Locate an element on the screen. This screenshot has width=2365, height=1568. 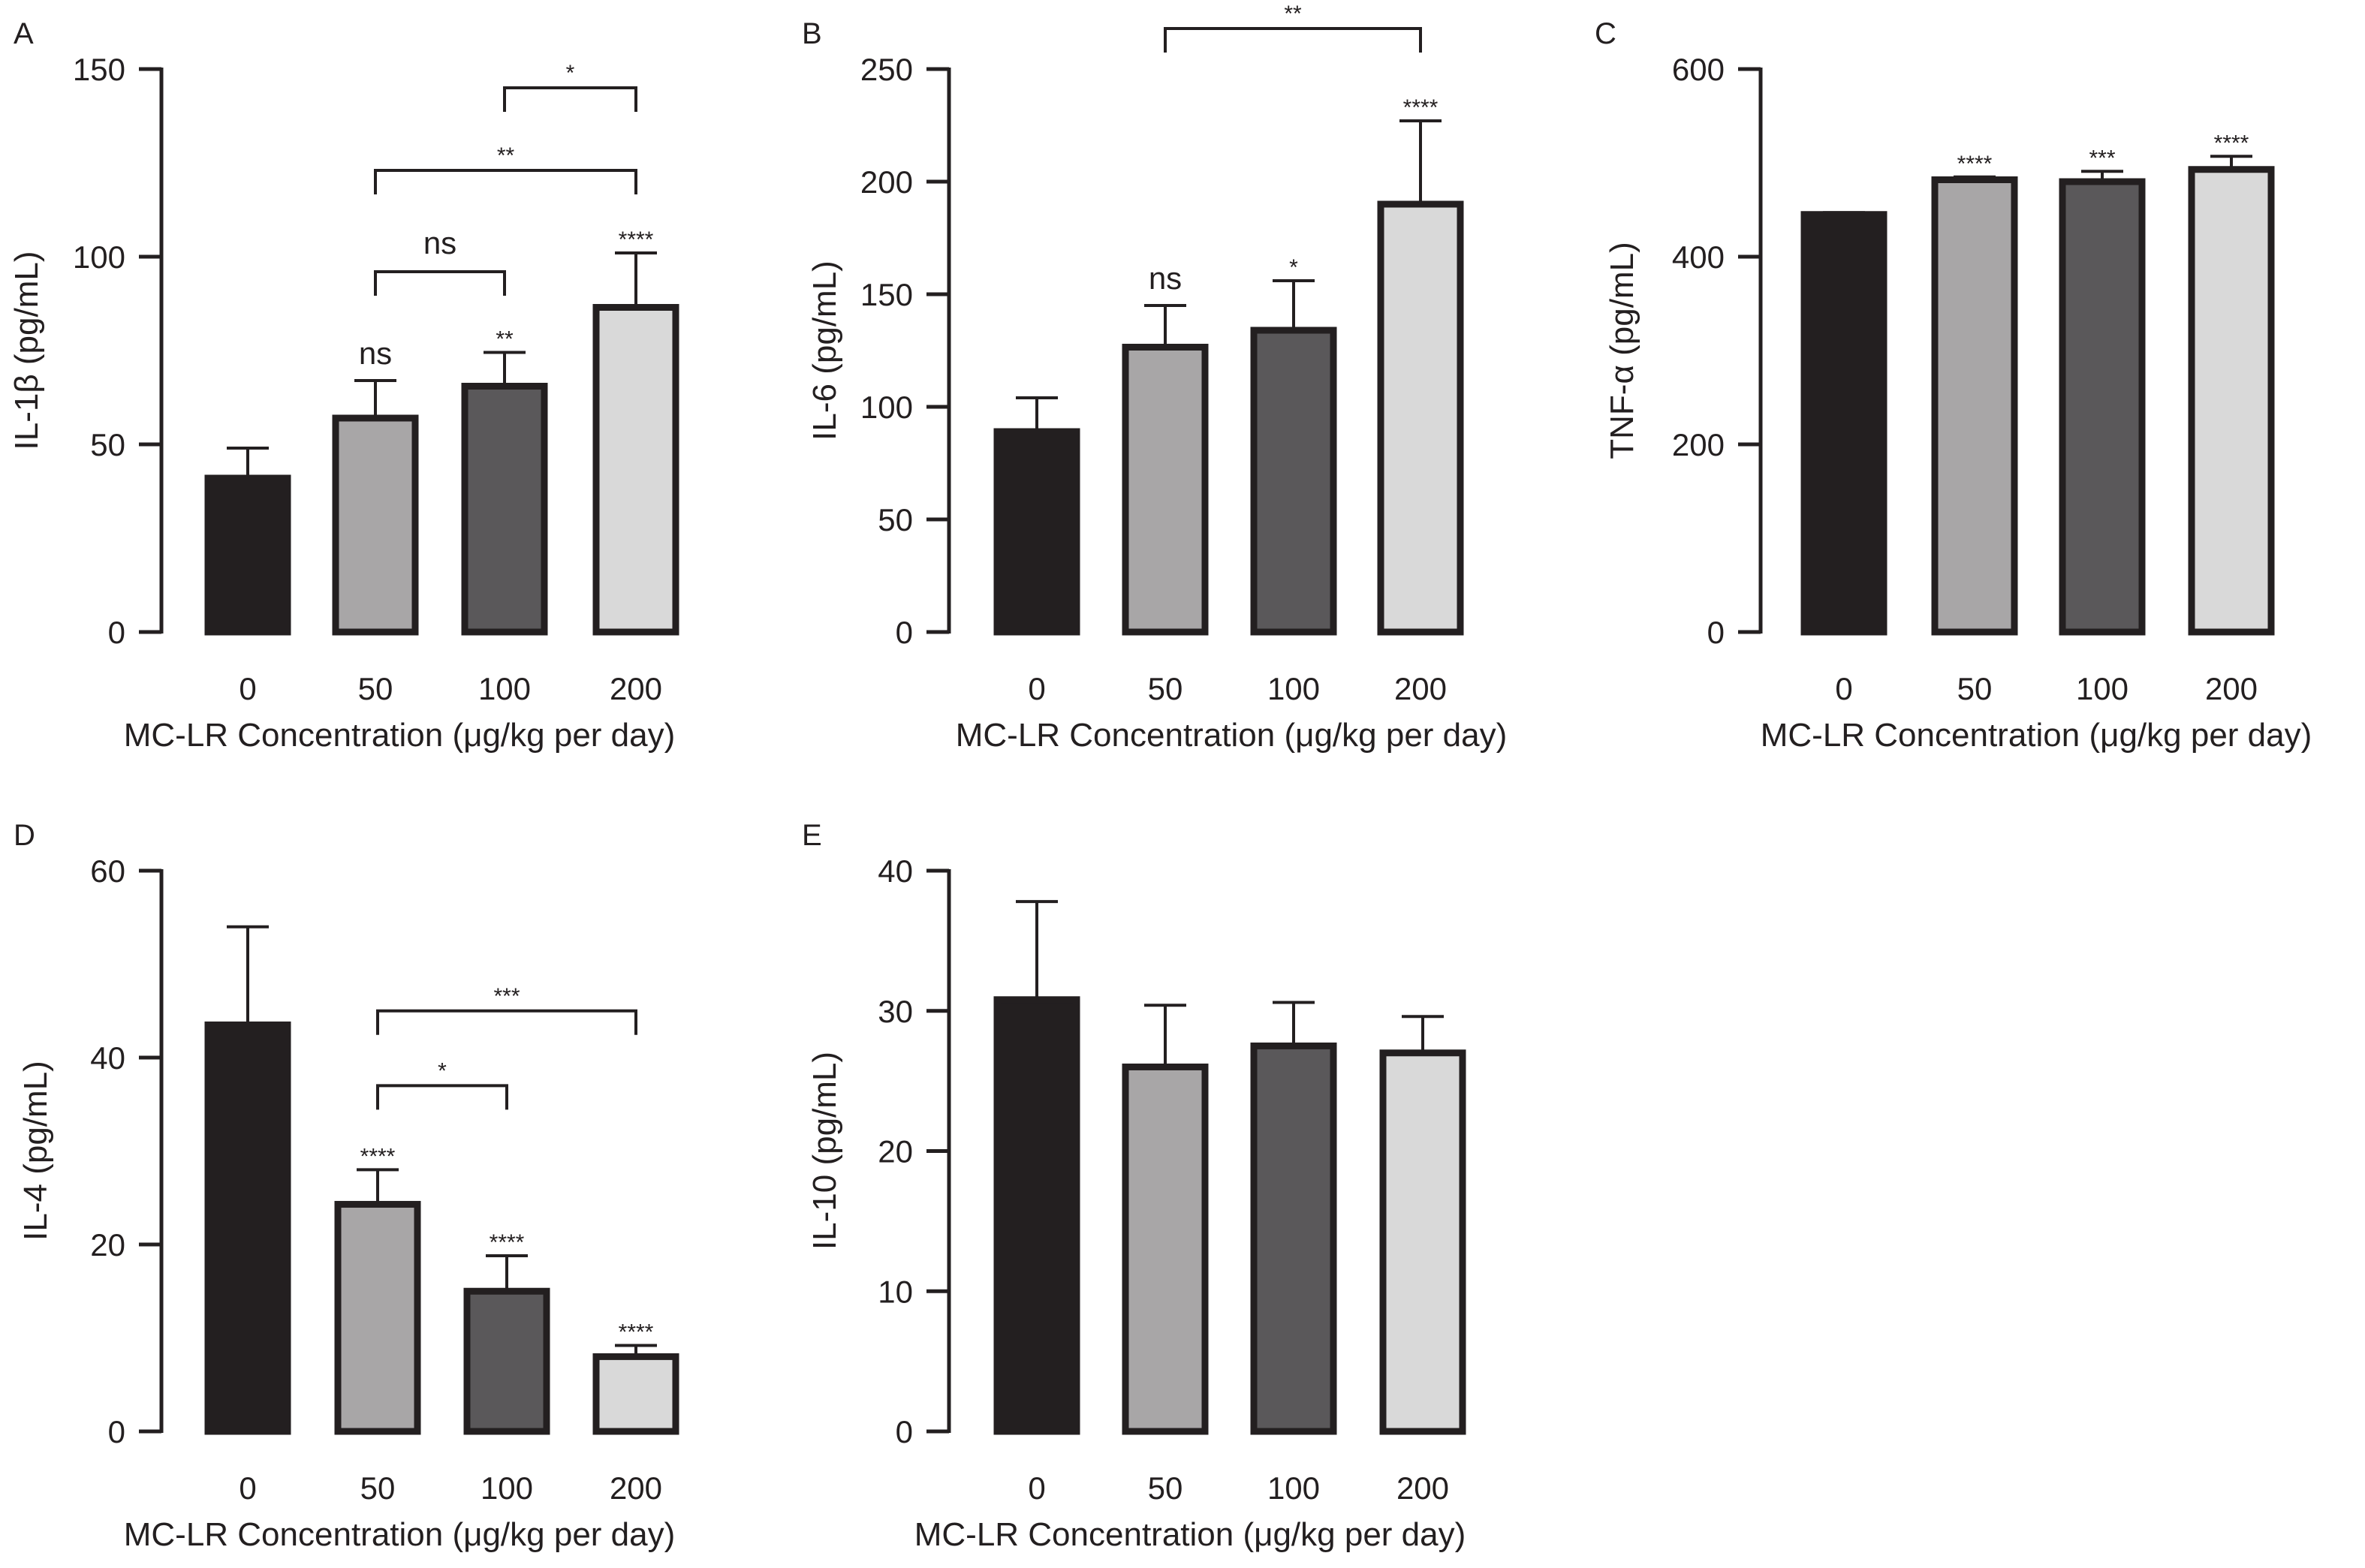
y-tick-label: 250 is located at coordinates (886, 69).